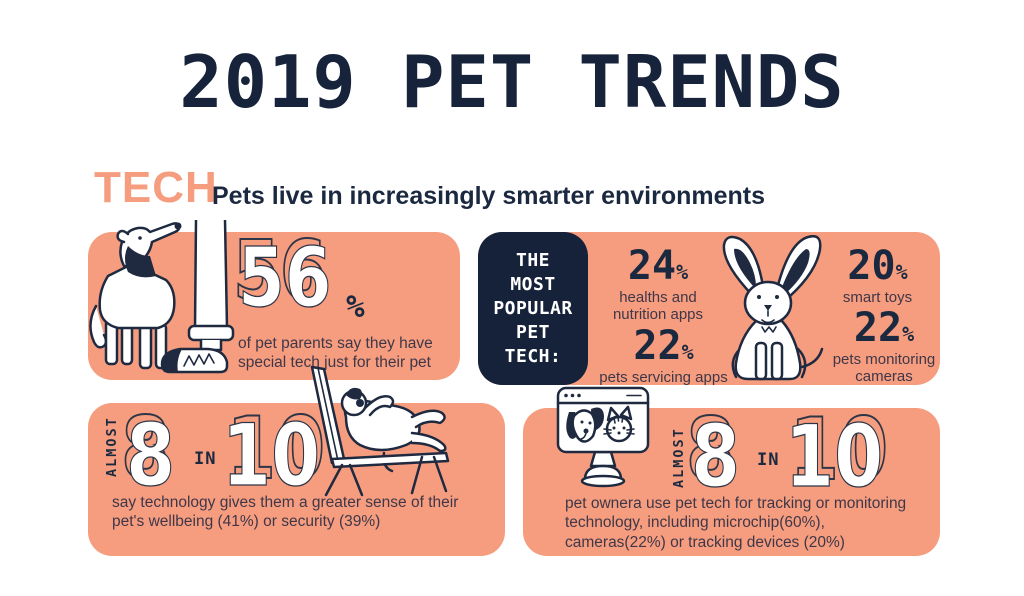  What do you see at coordinates (877, 297) in the screenshot?
I see `stat-label: smart toys` at bounding box center [877, 297].